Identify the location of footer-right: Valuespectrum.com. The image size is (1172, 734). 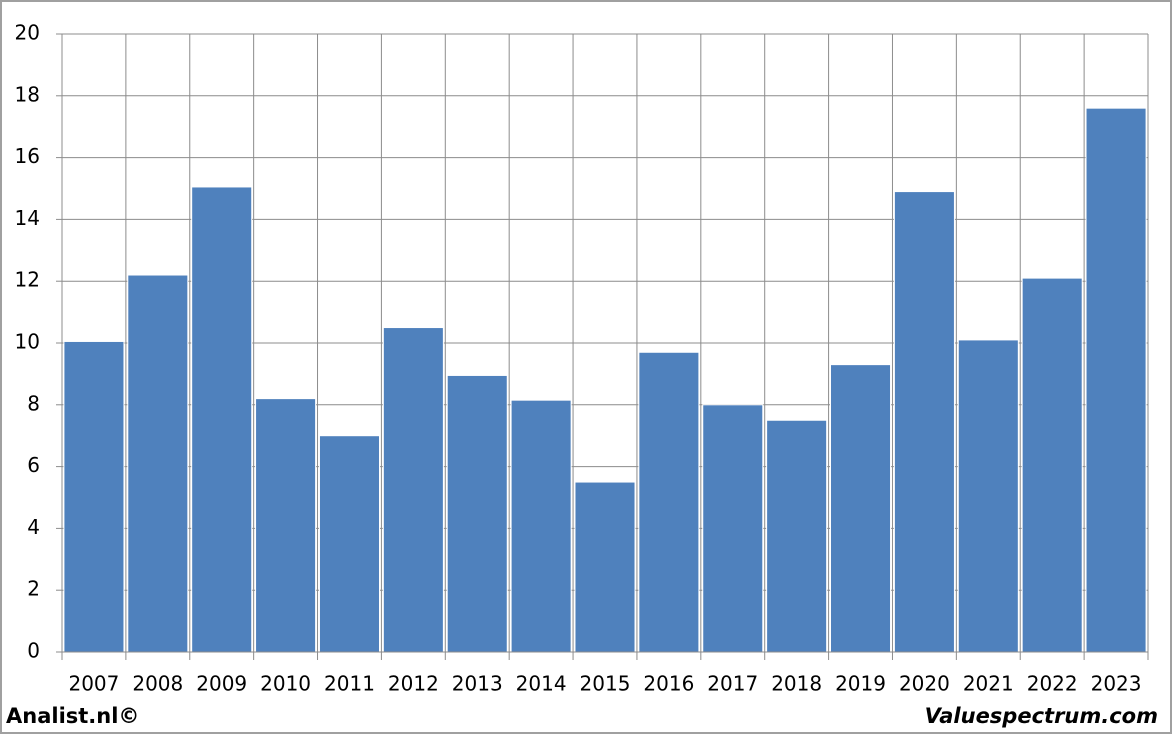
(1041, 716).